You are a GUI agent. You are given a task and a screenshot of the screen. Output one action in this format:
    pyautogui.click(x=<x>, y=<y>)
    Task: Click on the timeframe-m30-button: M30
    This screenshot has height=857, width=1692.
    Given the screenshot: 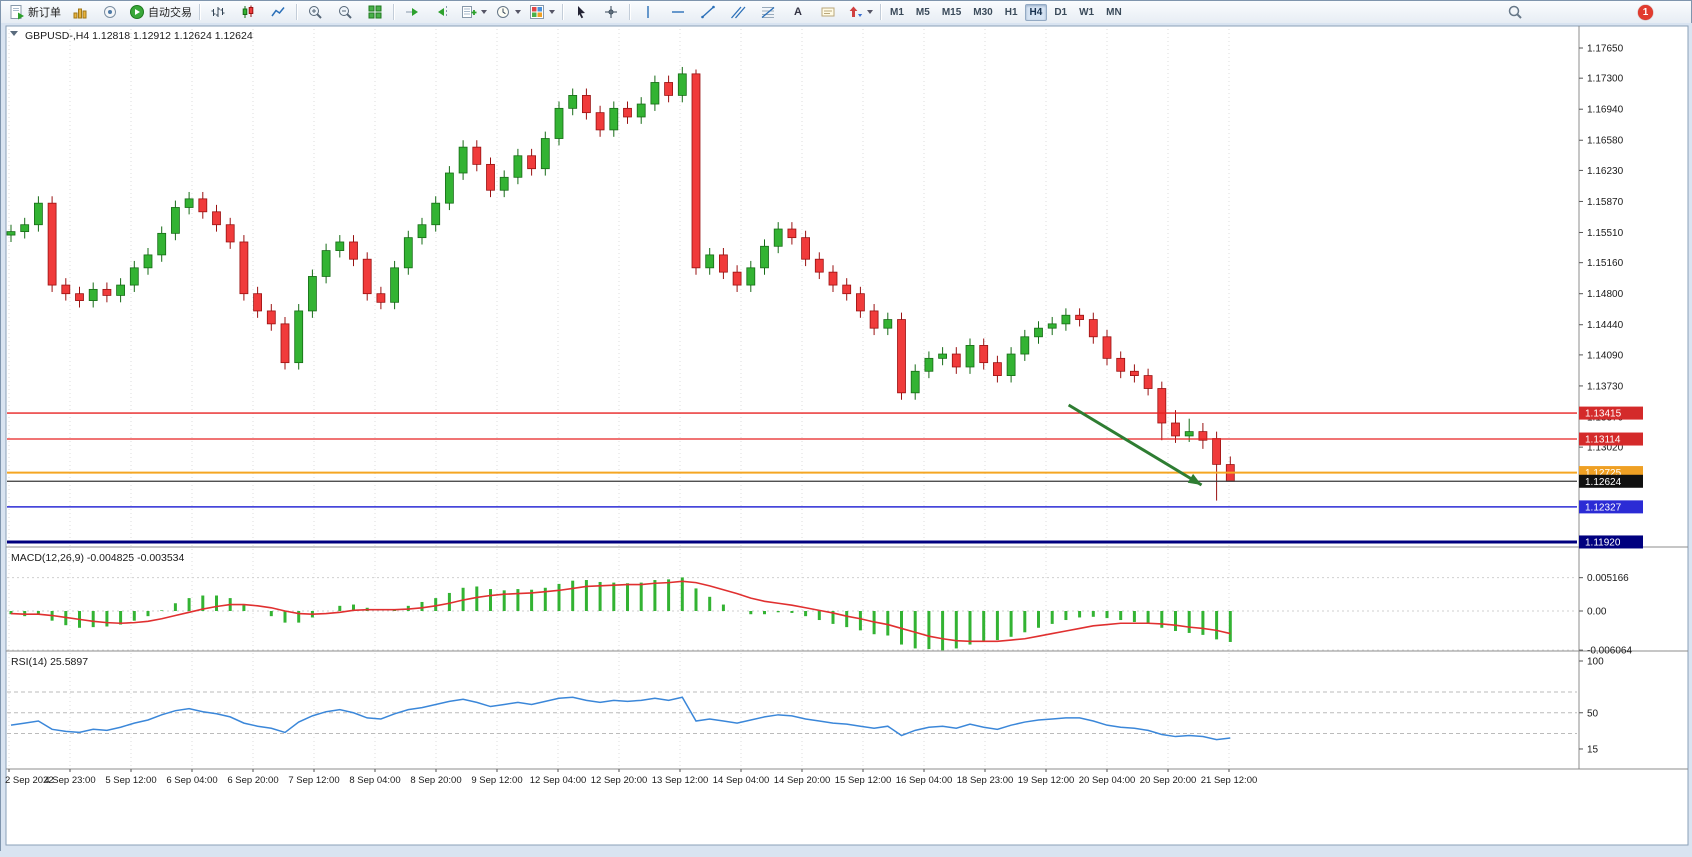 What is the action you would take?
    pyautogui.click(x=983, y=12)
    